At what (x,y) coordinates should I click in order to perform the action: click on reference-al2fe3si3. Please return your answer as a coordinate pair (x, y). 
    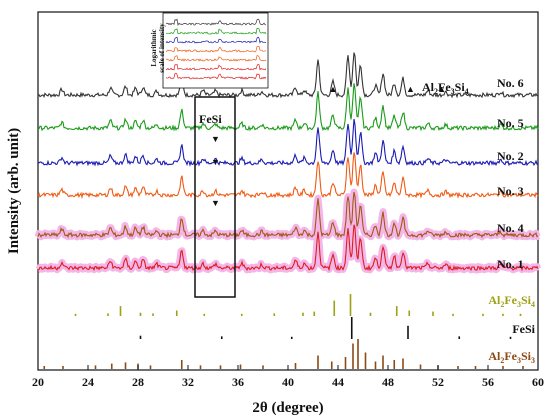
    Looking at the image, I should click on (283, 354).